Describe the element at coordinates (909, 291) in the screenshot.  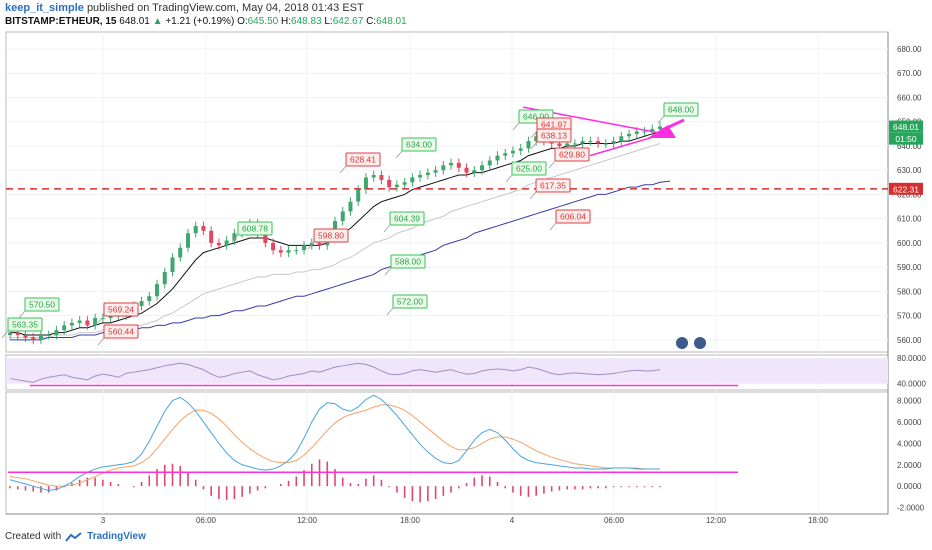
I see `y-tick-label: 580.00` at that location.